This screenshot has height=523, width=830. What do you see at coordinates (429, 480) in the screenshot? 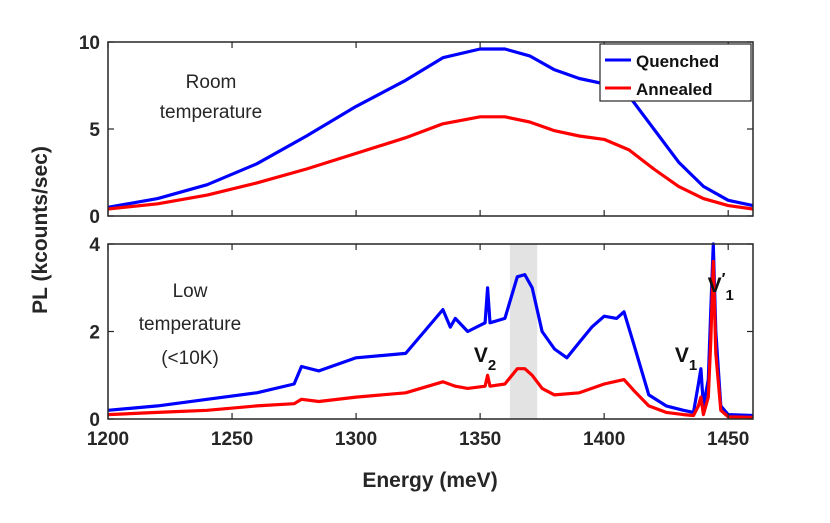
I see `x-axis-label: Energy (meV)` at bounding box center [429, 480].